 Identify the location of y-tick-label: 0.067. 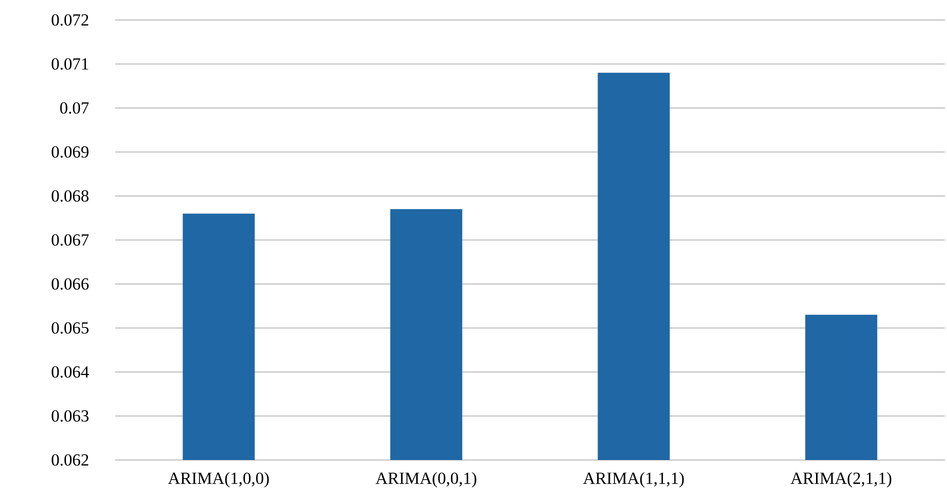
(70, 240).